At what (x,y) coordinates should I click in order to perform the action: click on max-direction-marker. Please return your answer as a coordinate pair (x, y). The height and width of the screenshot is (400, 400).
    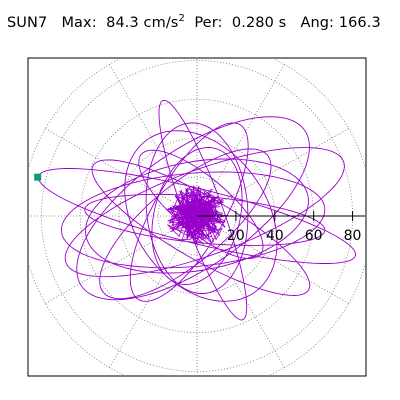
    Looking at the image, I should click on (38, 177).